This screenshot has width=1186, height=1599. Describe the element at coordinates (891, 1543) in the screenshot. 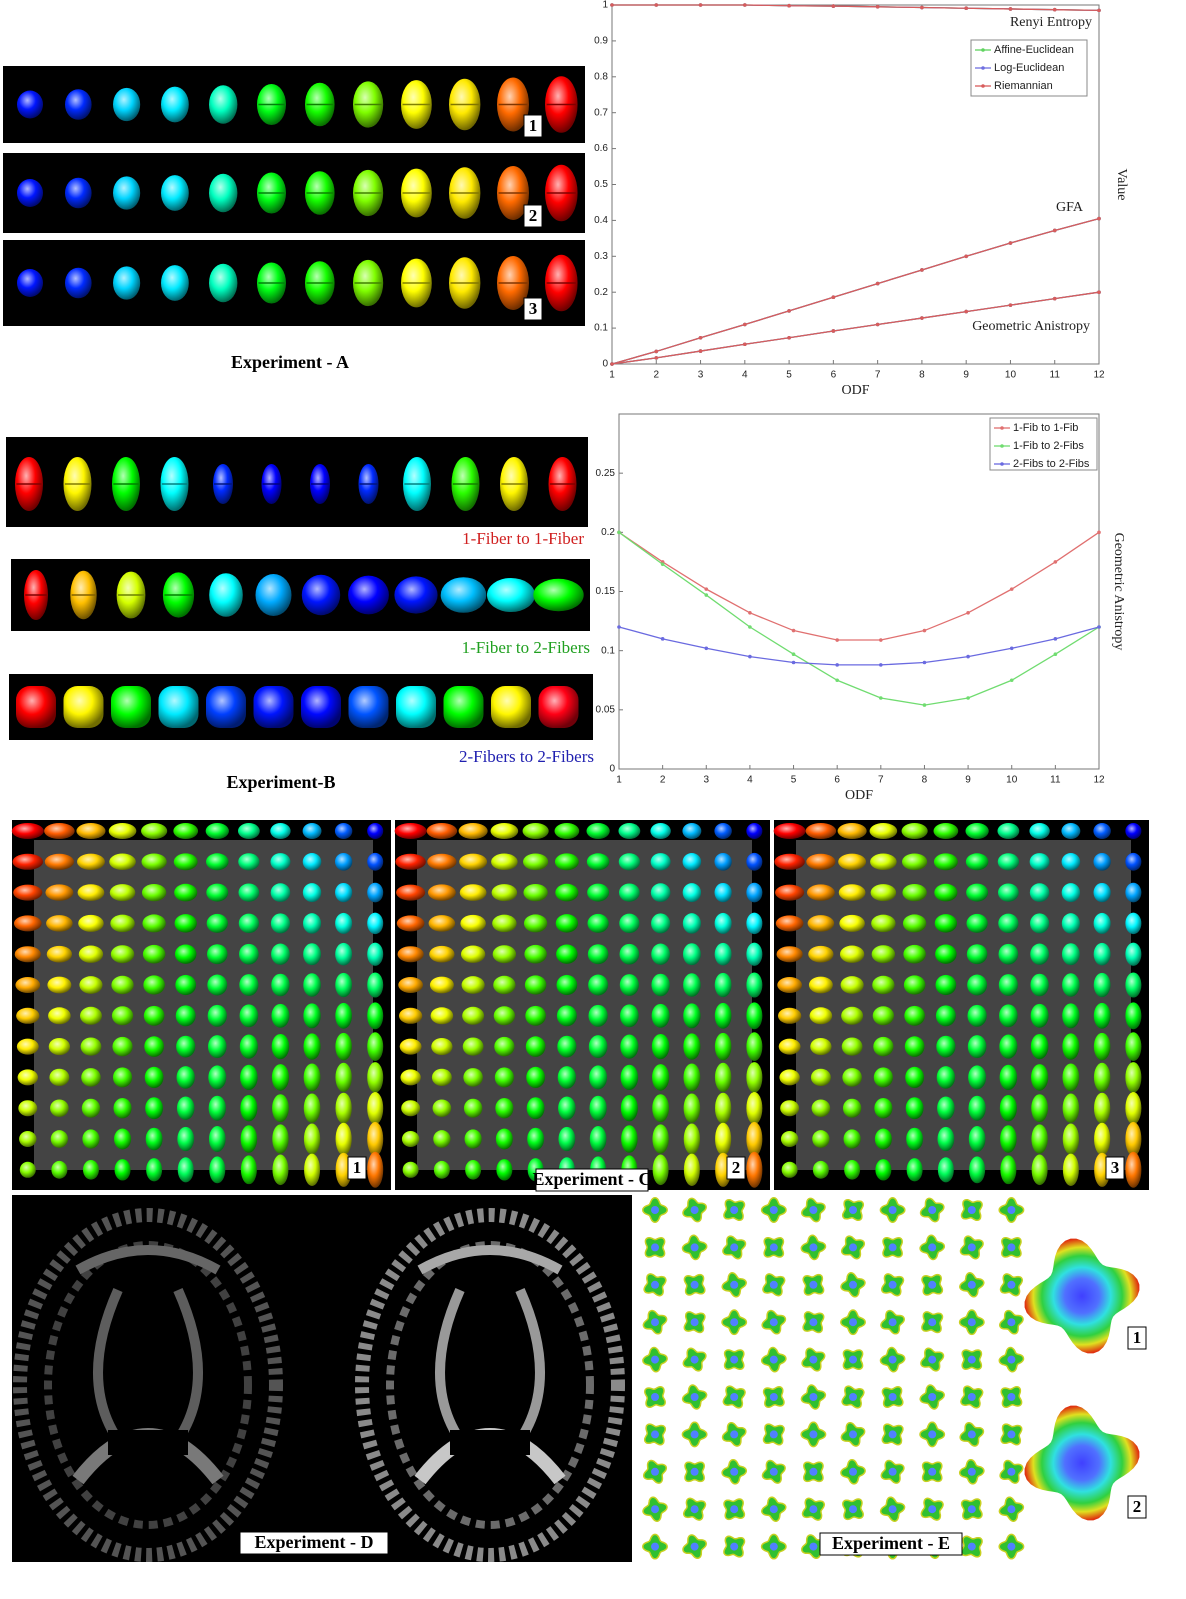

I see `panel-title: Experiment - E` at that location.